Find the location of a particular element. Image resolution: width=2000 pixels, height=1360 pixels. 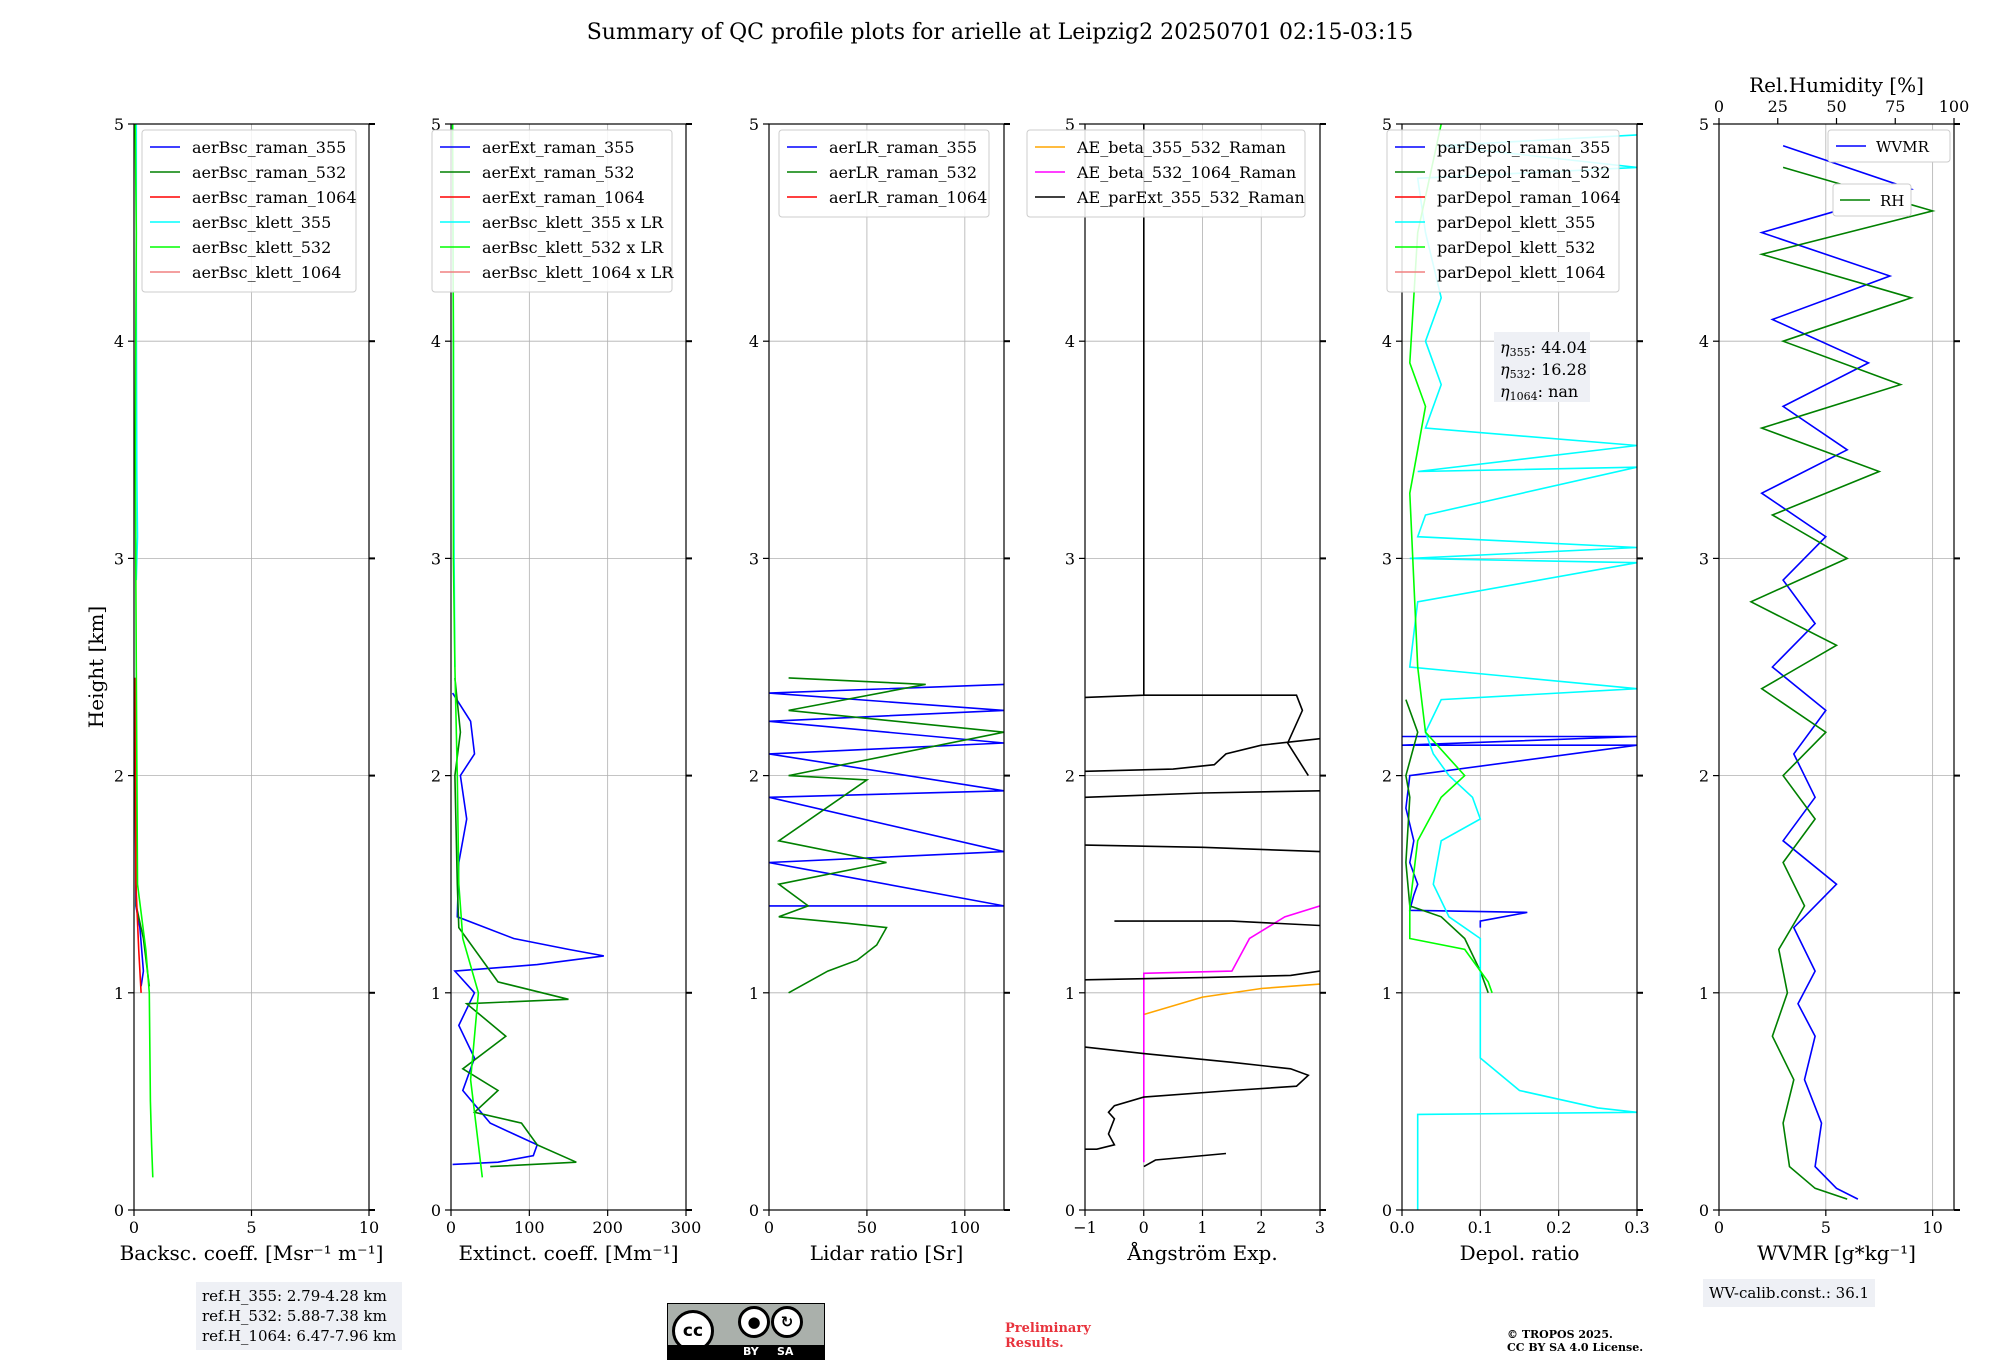

x-axis-label: WVMR [g*kg⁻¹] is located at coordinates (1836, 1253).